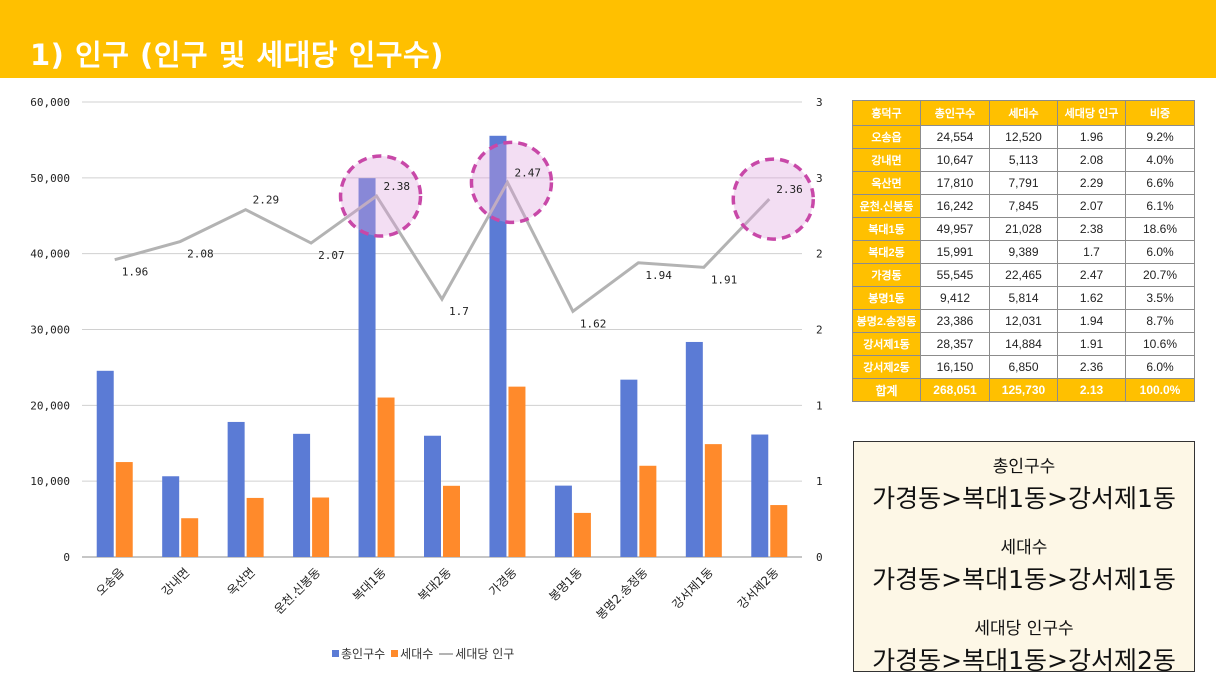  I want to click on y-left-tick-label: 50,000, so click(50, 178).